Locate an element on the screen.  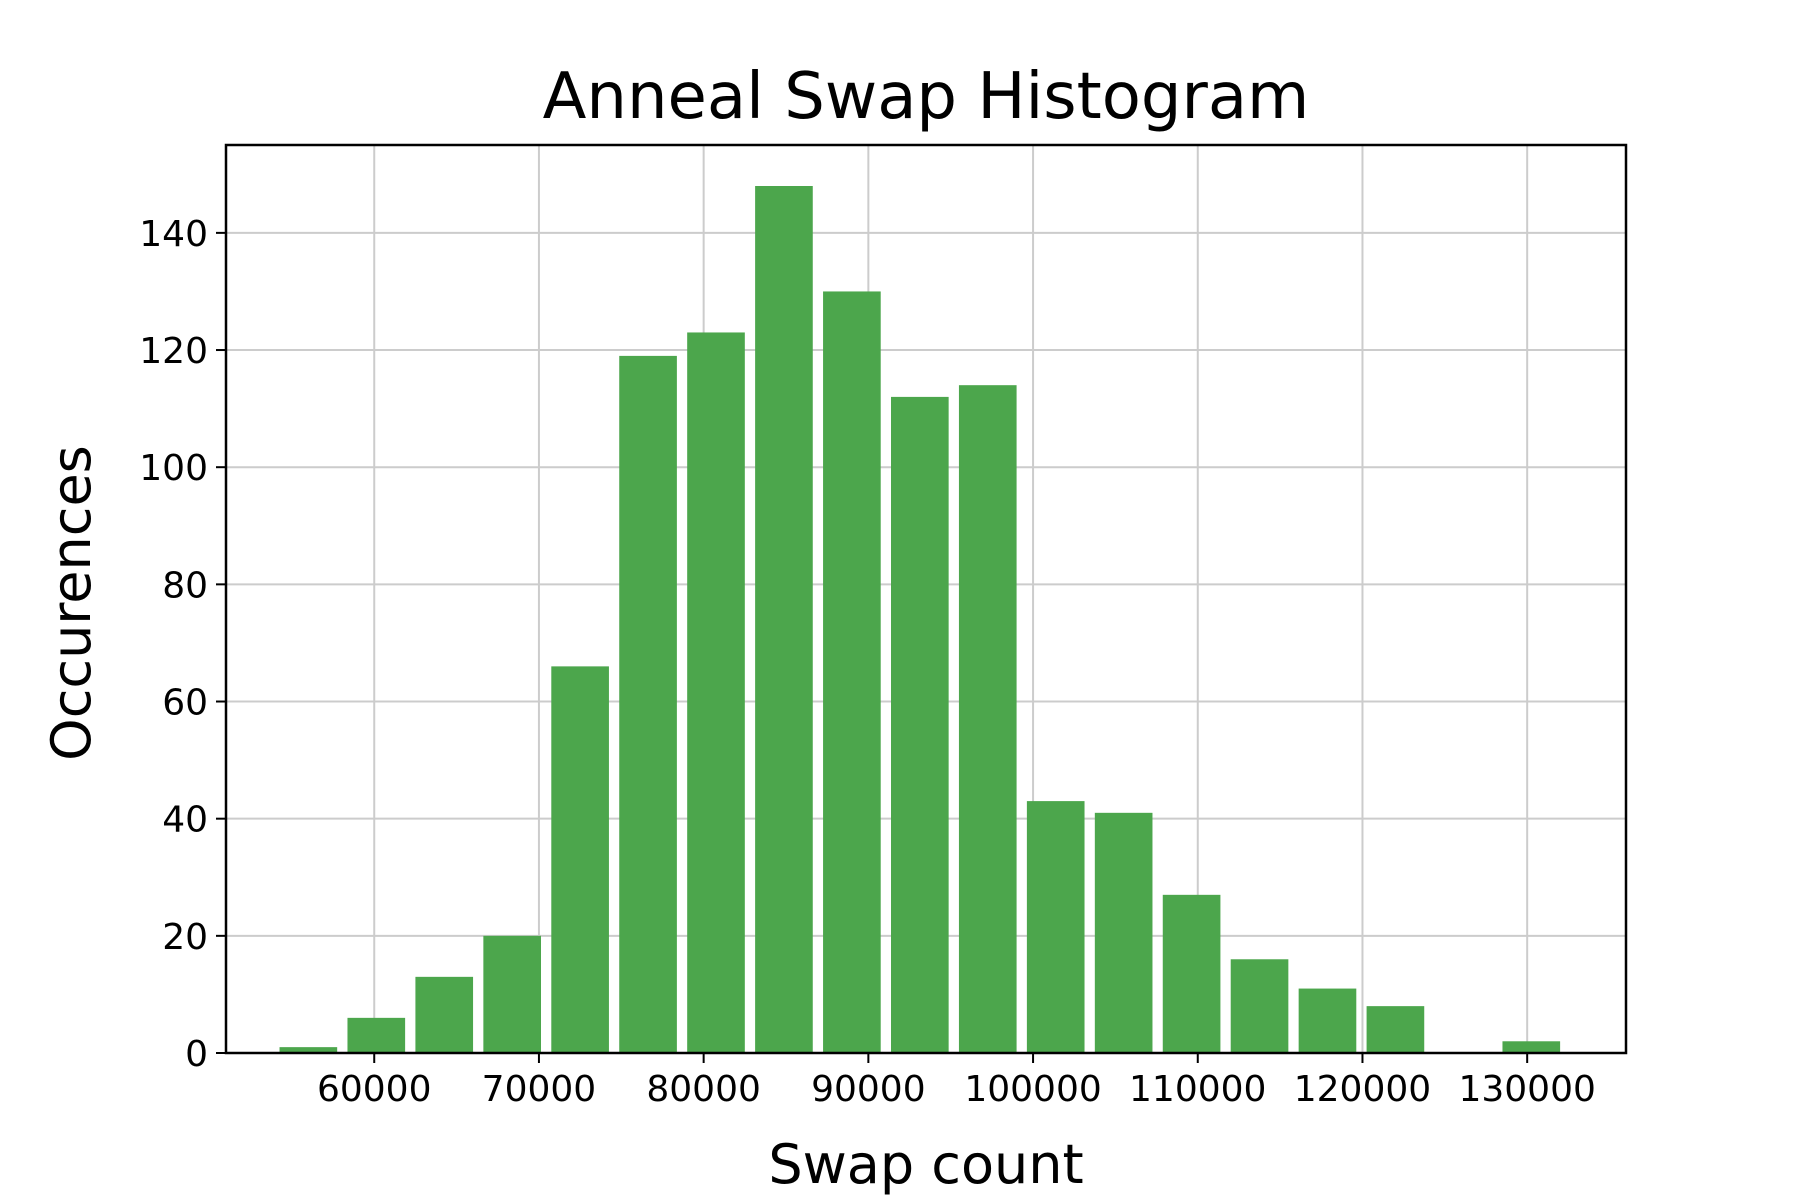
x-tick-label: 130000 is located at coordinates (1526, 1089).